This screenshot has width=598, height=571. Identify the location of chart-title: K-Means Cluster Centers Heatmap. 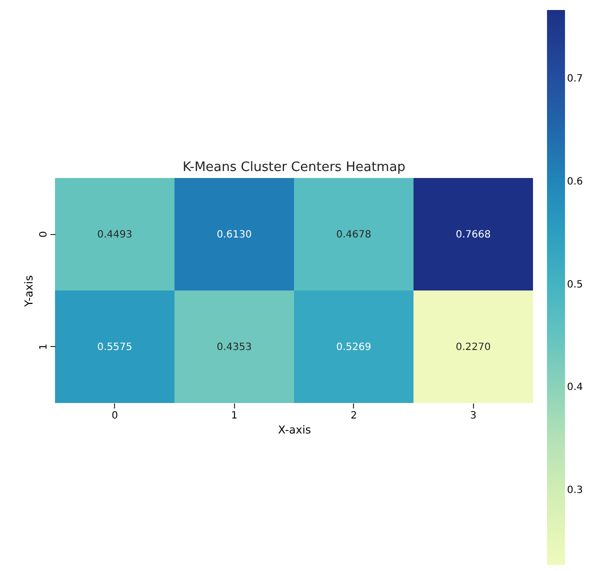
(294, 167).